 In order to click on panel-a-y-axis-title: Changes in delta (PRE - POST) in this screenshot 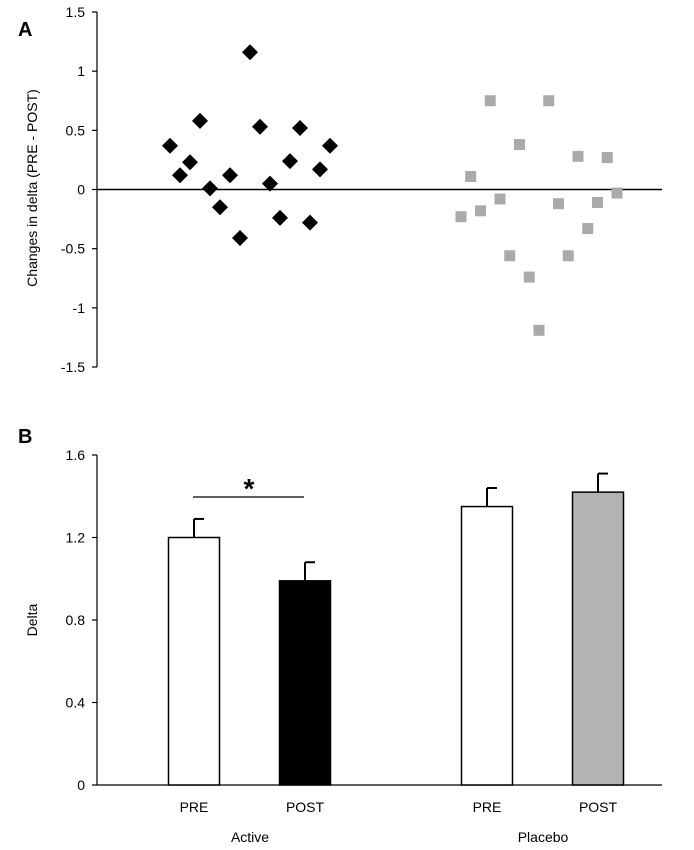, I will do `click(32, 188)`.